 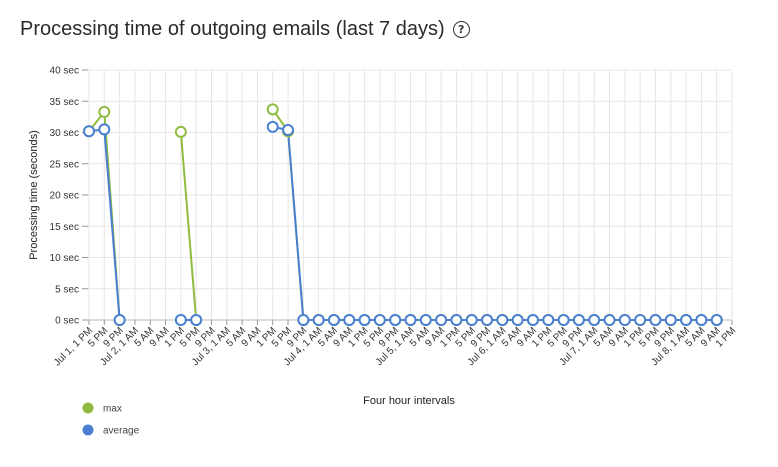 I want to click on x-axis-title: Four hour intervals, so click(x=409, y=401).